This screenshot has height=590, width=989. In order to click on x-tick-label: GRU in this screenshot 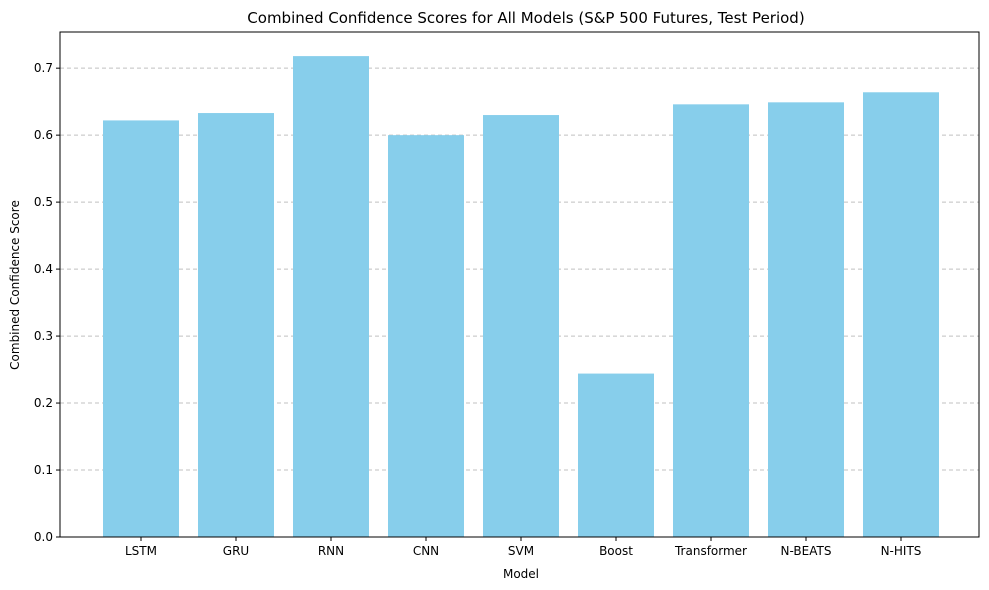, I will do `click(236, 551)`.